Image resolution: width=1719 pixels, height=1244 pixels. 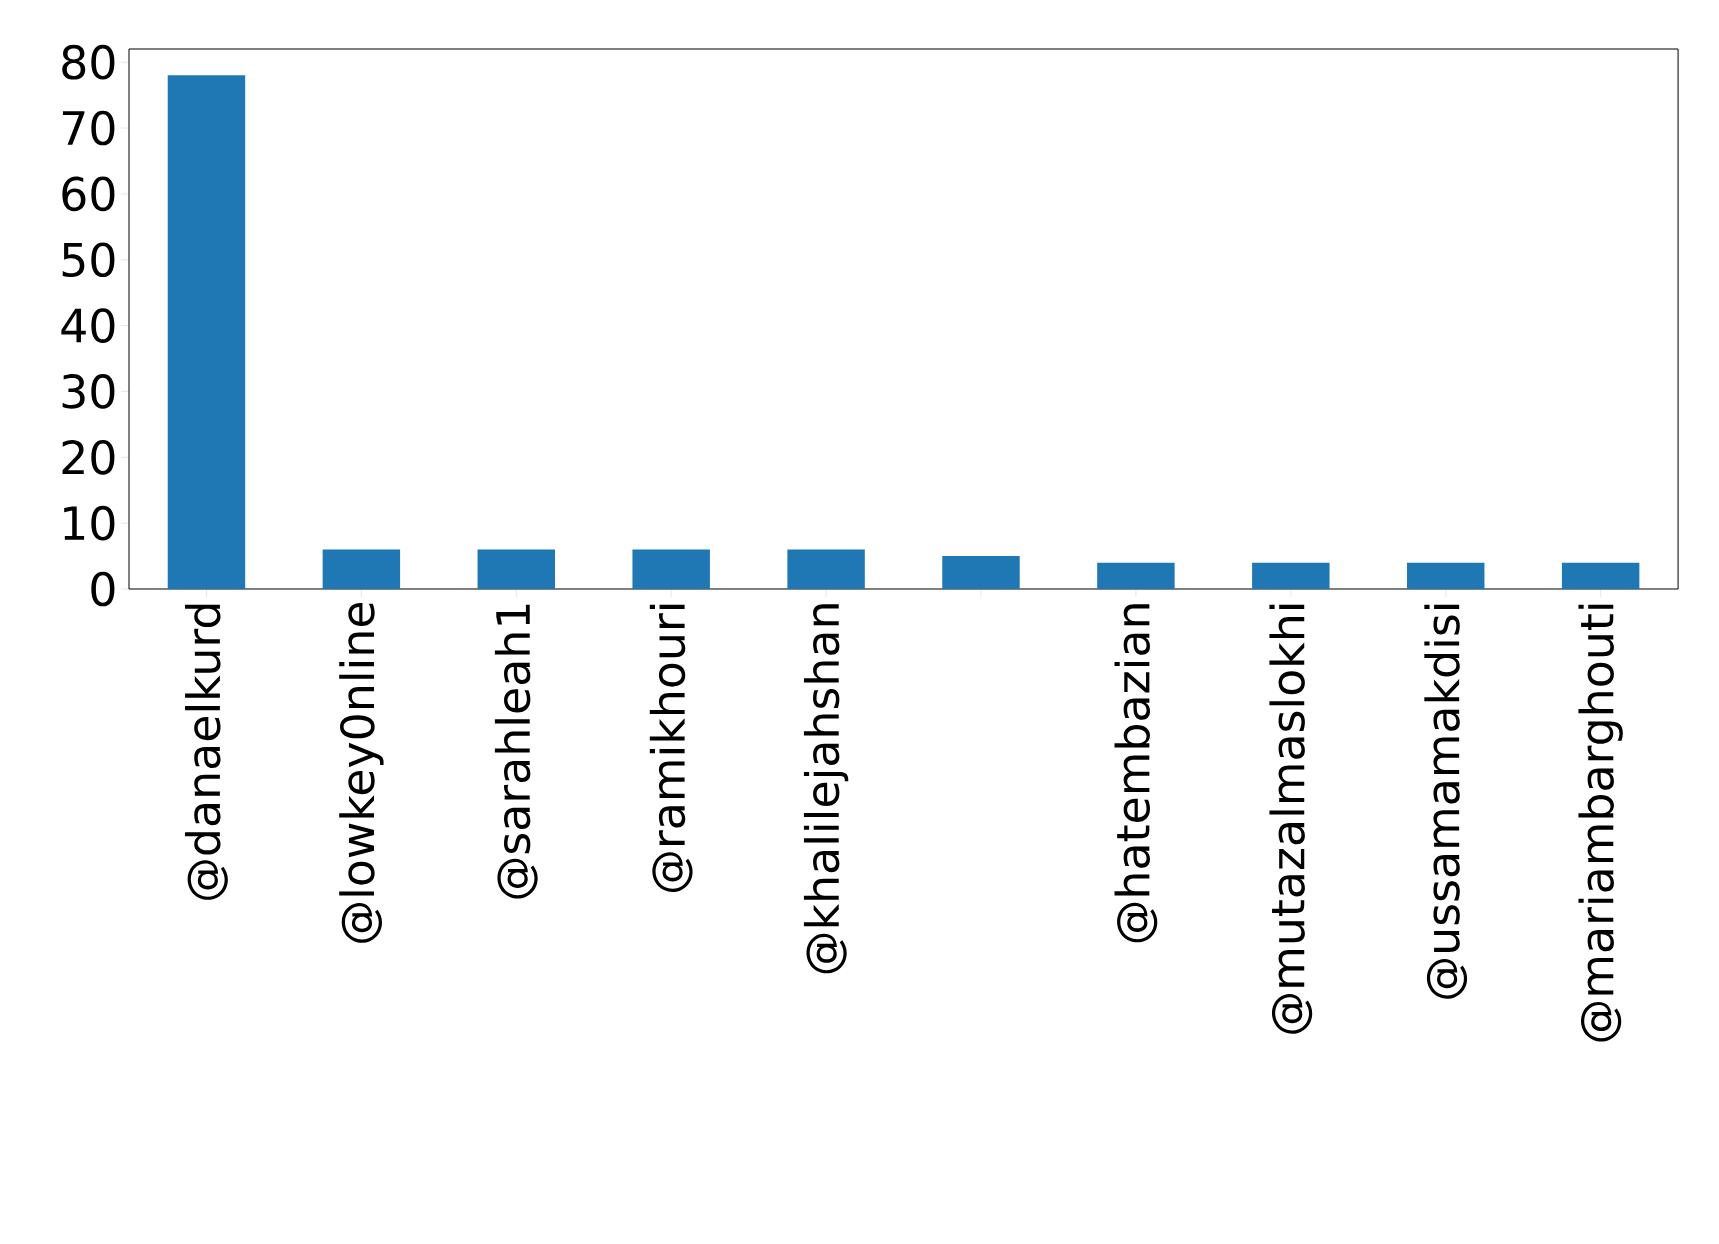 I want to click on y-tick-label: 30, so click(x=88, y=391).